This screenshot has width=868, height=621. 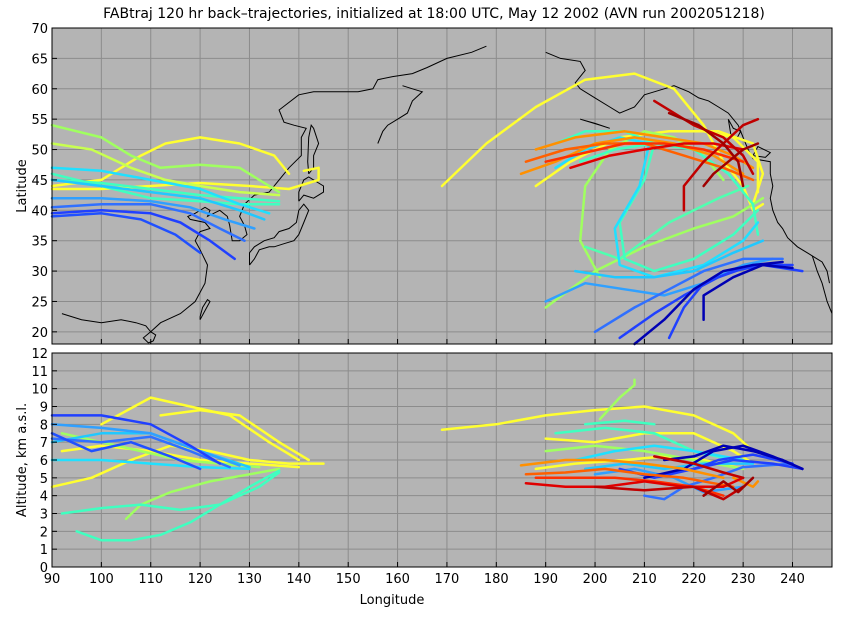 What do you see at coordinates (22, 460) in the screenshot?
I see `altitude-y-axis-label: Altitude, km a.s.l.` at bounding box center [22, 460].